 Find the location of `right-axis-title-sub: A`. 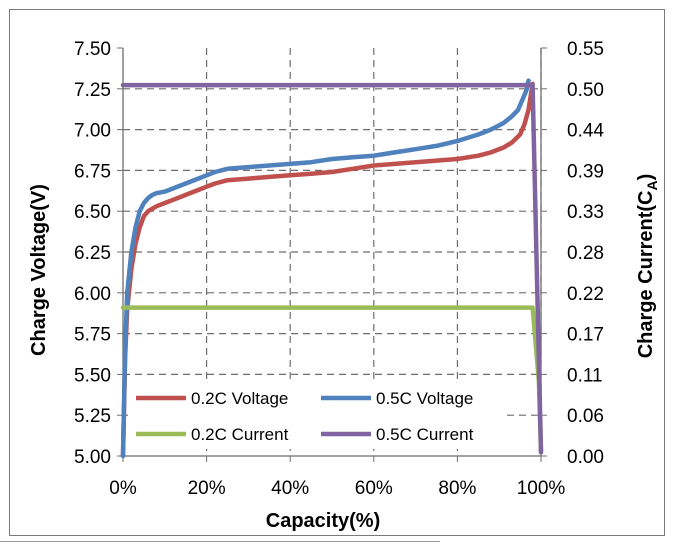

right-axis-title-sub: A is located at coordinates (652, 185).